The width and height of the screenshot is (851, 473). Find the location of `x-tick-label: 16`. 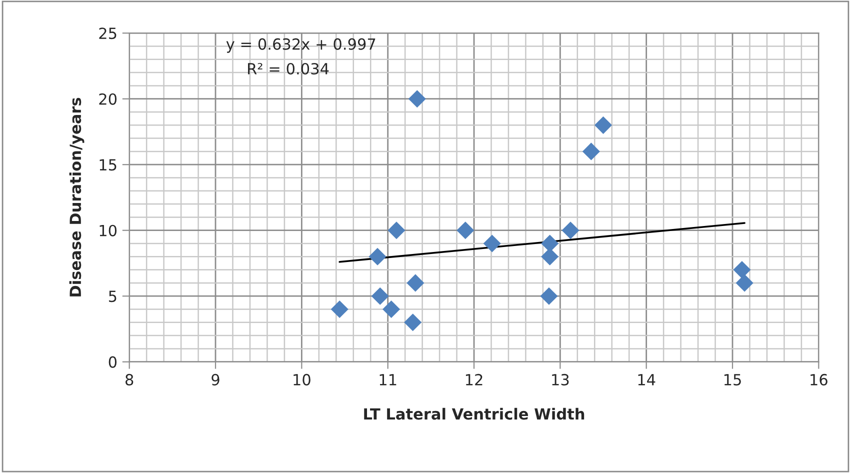

x-tick-label: 16 is located at coordinates (819, 380).